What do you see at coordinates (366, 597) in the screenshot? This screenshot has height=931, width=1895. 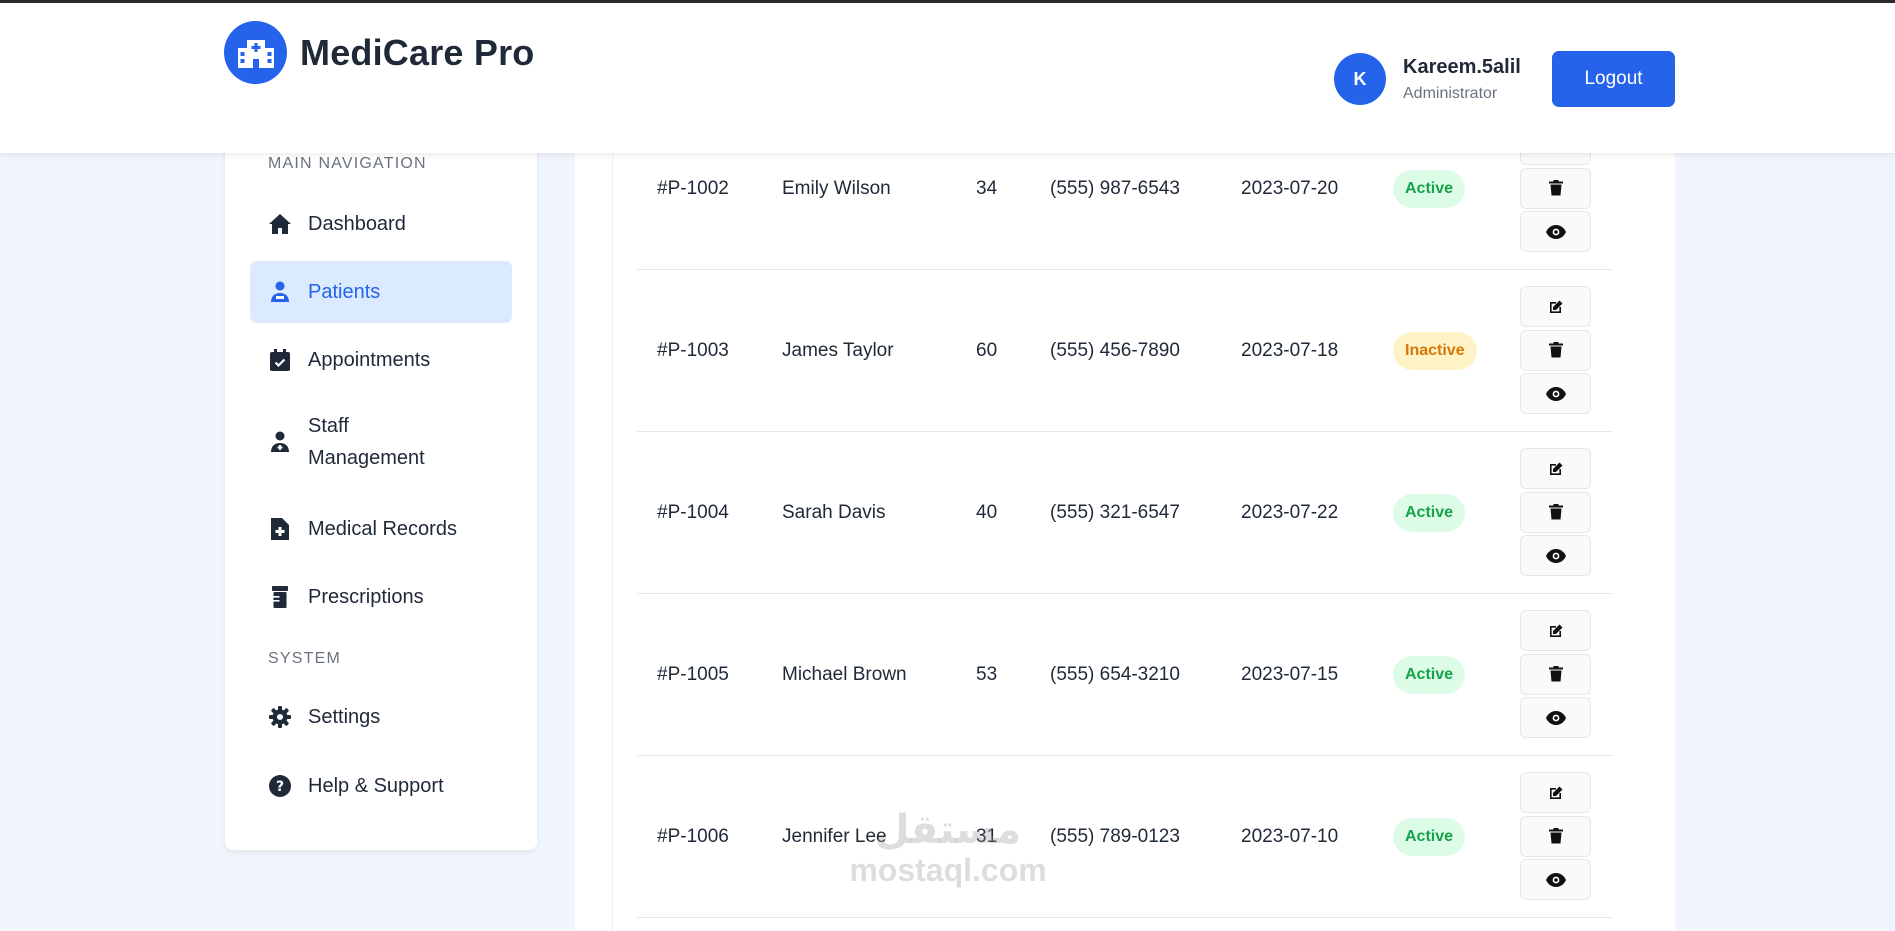 I see `sidebar-item-label: Prescriptions` at bounding box center [366, 597].